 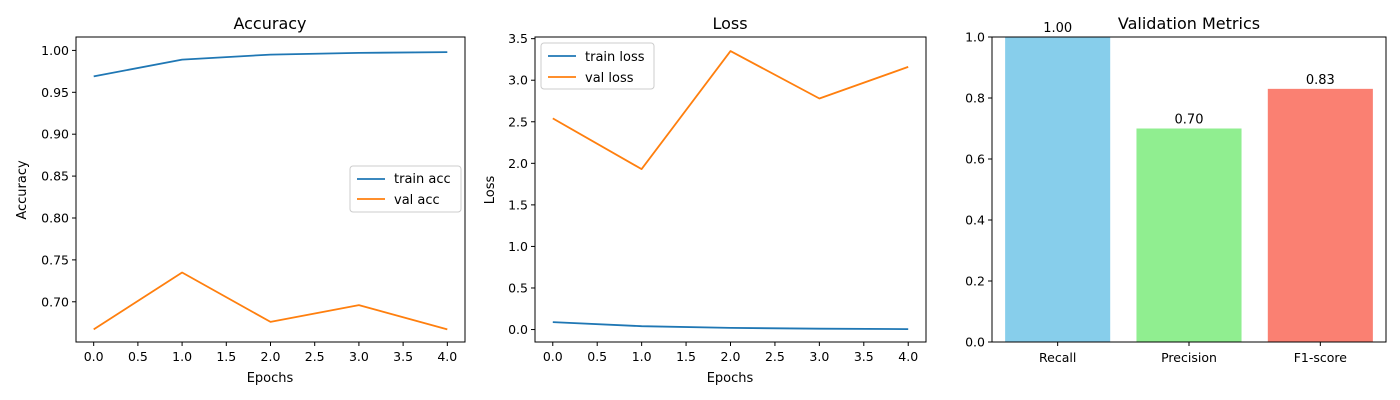 I want to click on data-label-recall: 1.00, so click(x=1057, y=28).